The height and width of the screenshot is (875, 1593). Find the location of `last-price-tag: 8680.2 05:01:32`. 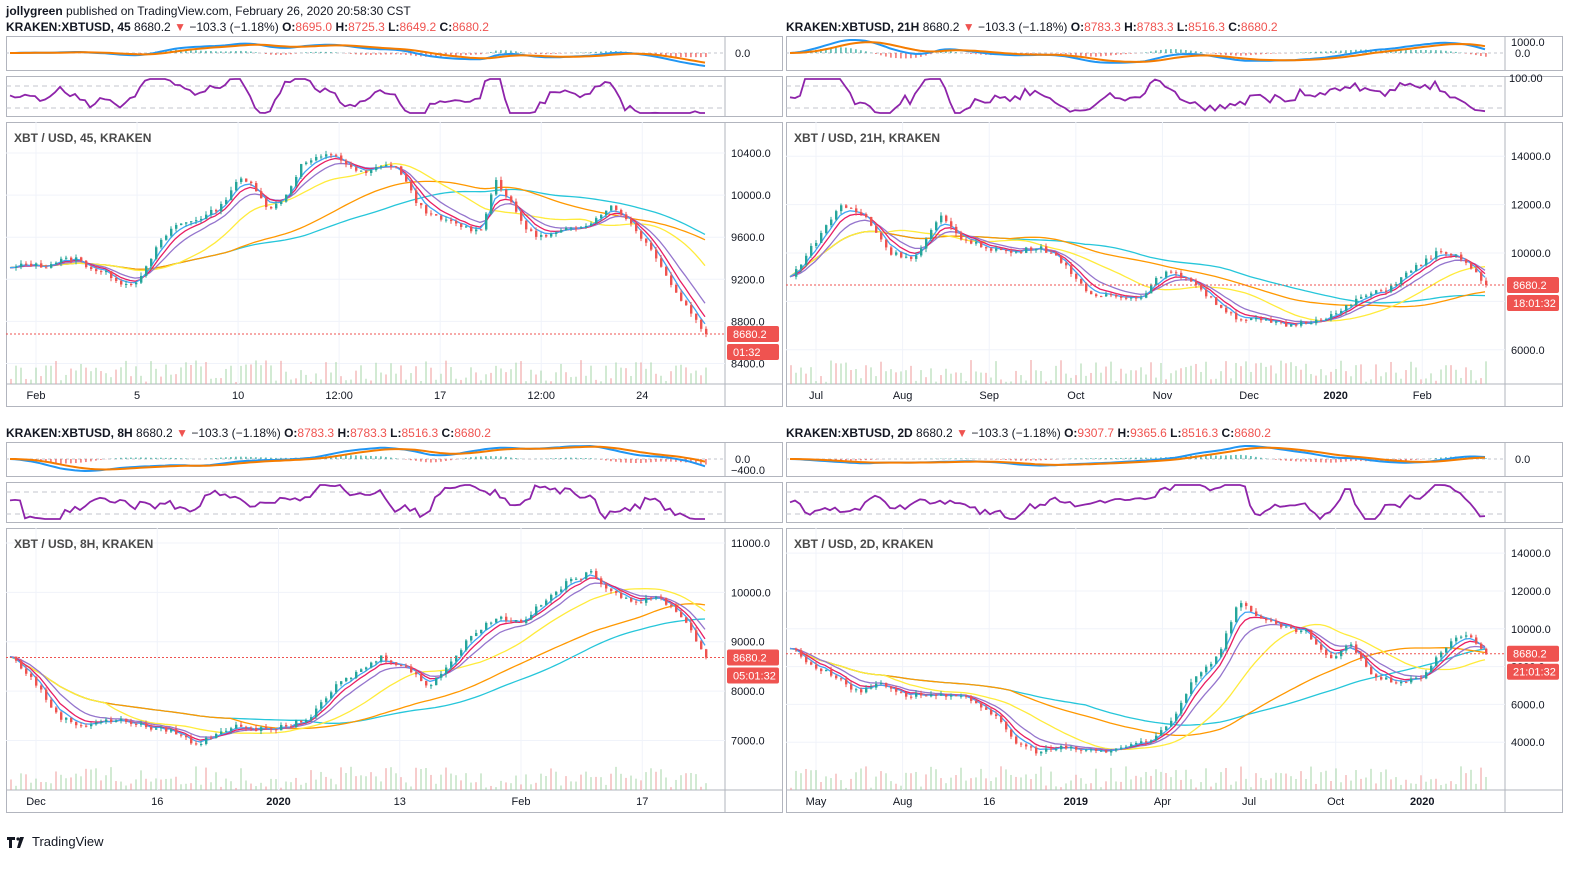

last-price-tag: 8680.2 05:01:32 is located at coordinates (753, 666).